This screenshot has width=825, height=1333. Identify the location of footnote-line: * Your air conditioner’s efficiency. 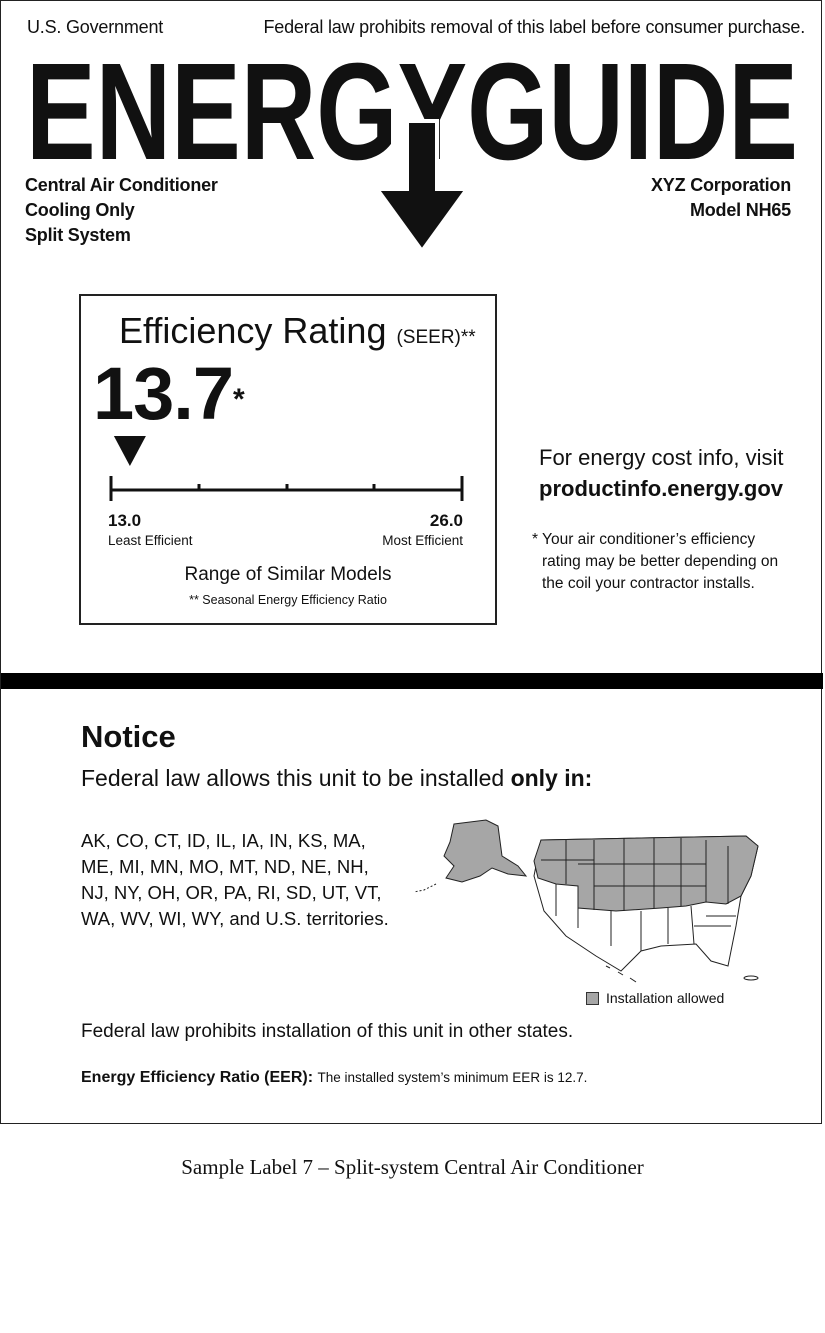
(644, 539).